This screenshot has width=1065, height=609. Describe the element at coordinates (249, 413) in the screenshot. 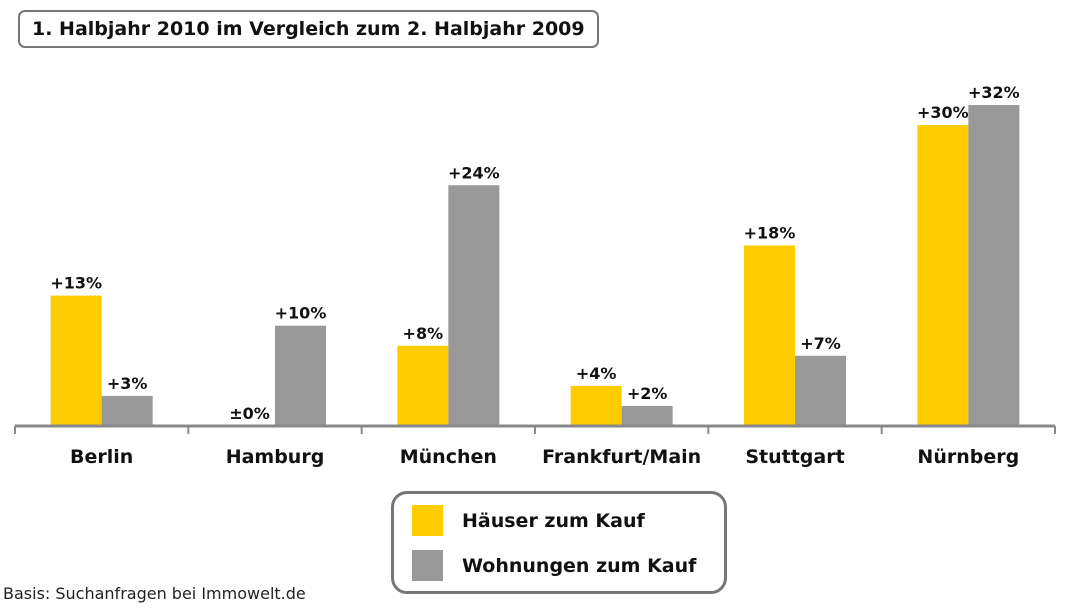

I see `data-label-houses-1: ±0%` at that location.